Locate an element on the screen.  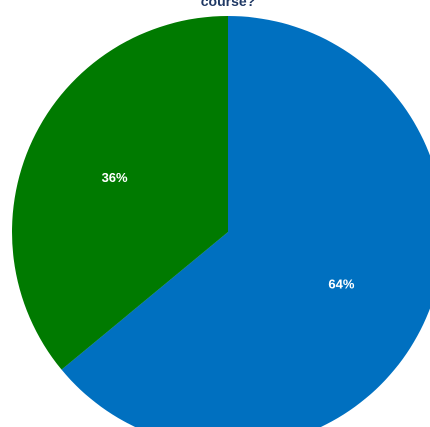
pie-slice-label-1: 64% is located at coordinates (341, 284).